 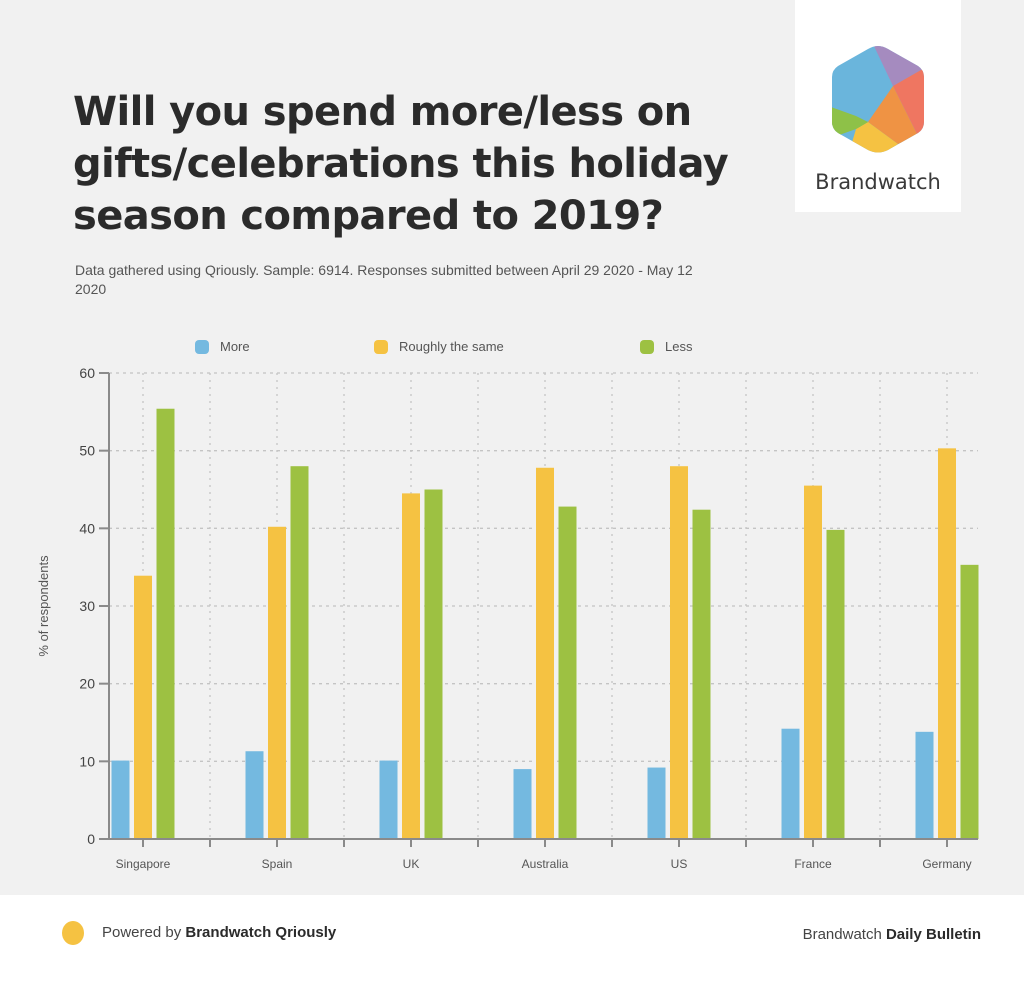 I want to click on y-tick-label: 0, so click(x=91, y=839).